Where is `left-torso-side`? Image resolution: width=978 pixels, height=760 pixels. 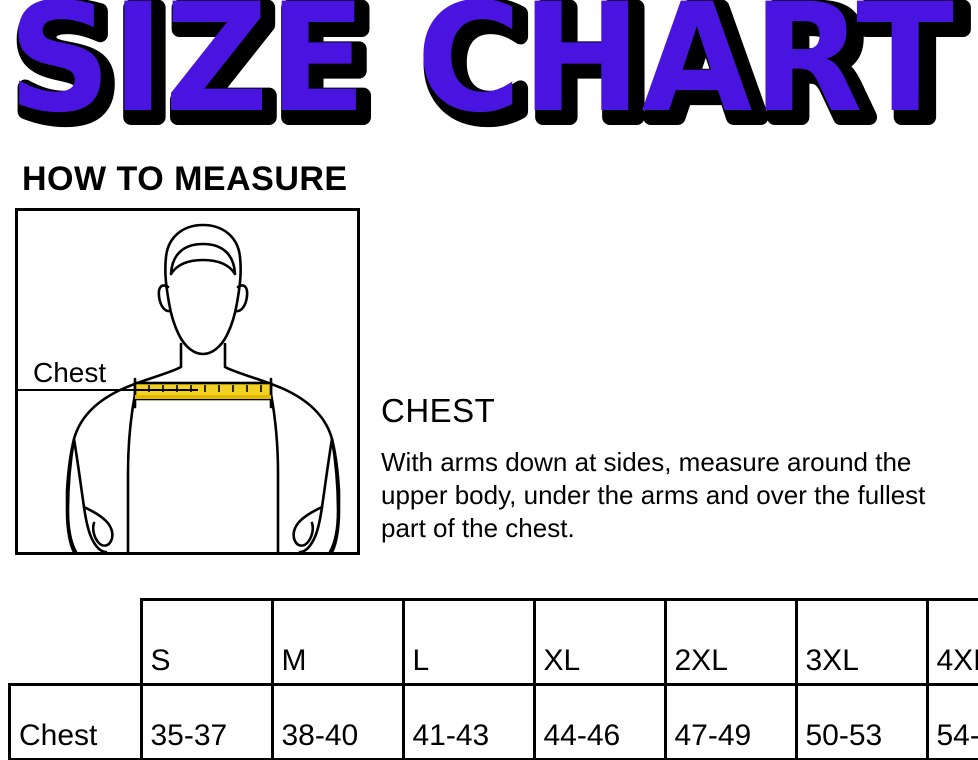
left-torso-side is located at coordinates (131, 472).